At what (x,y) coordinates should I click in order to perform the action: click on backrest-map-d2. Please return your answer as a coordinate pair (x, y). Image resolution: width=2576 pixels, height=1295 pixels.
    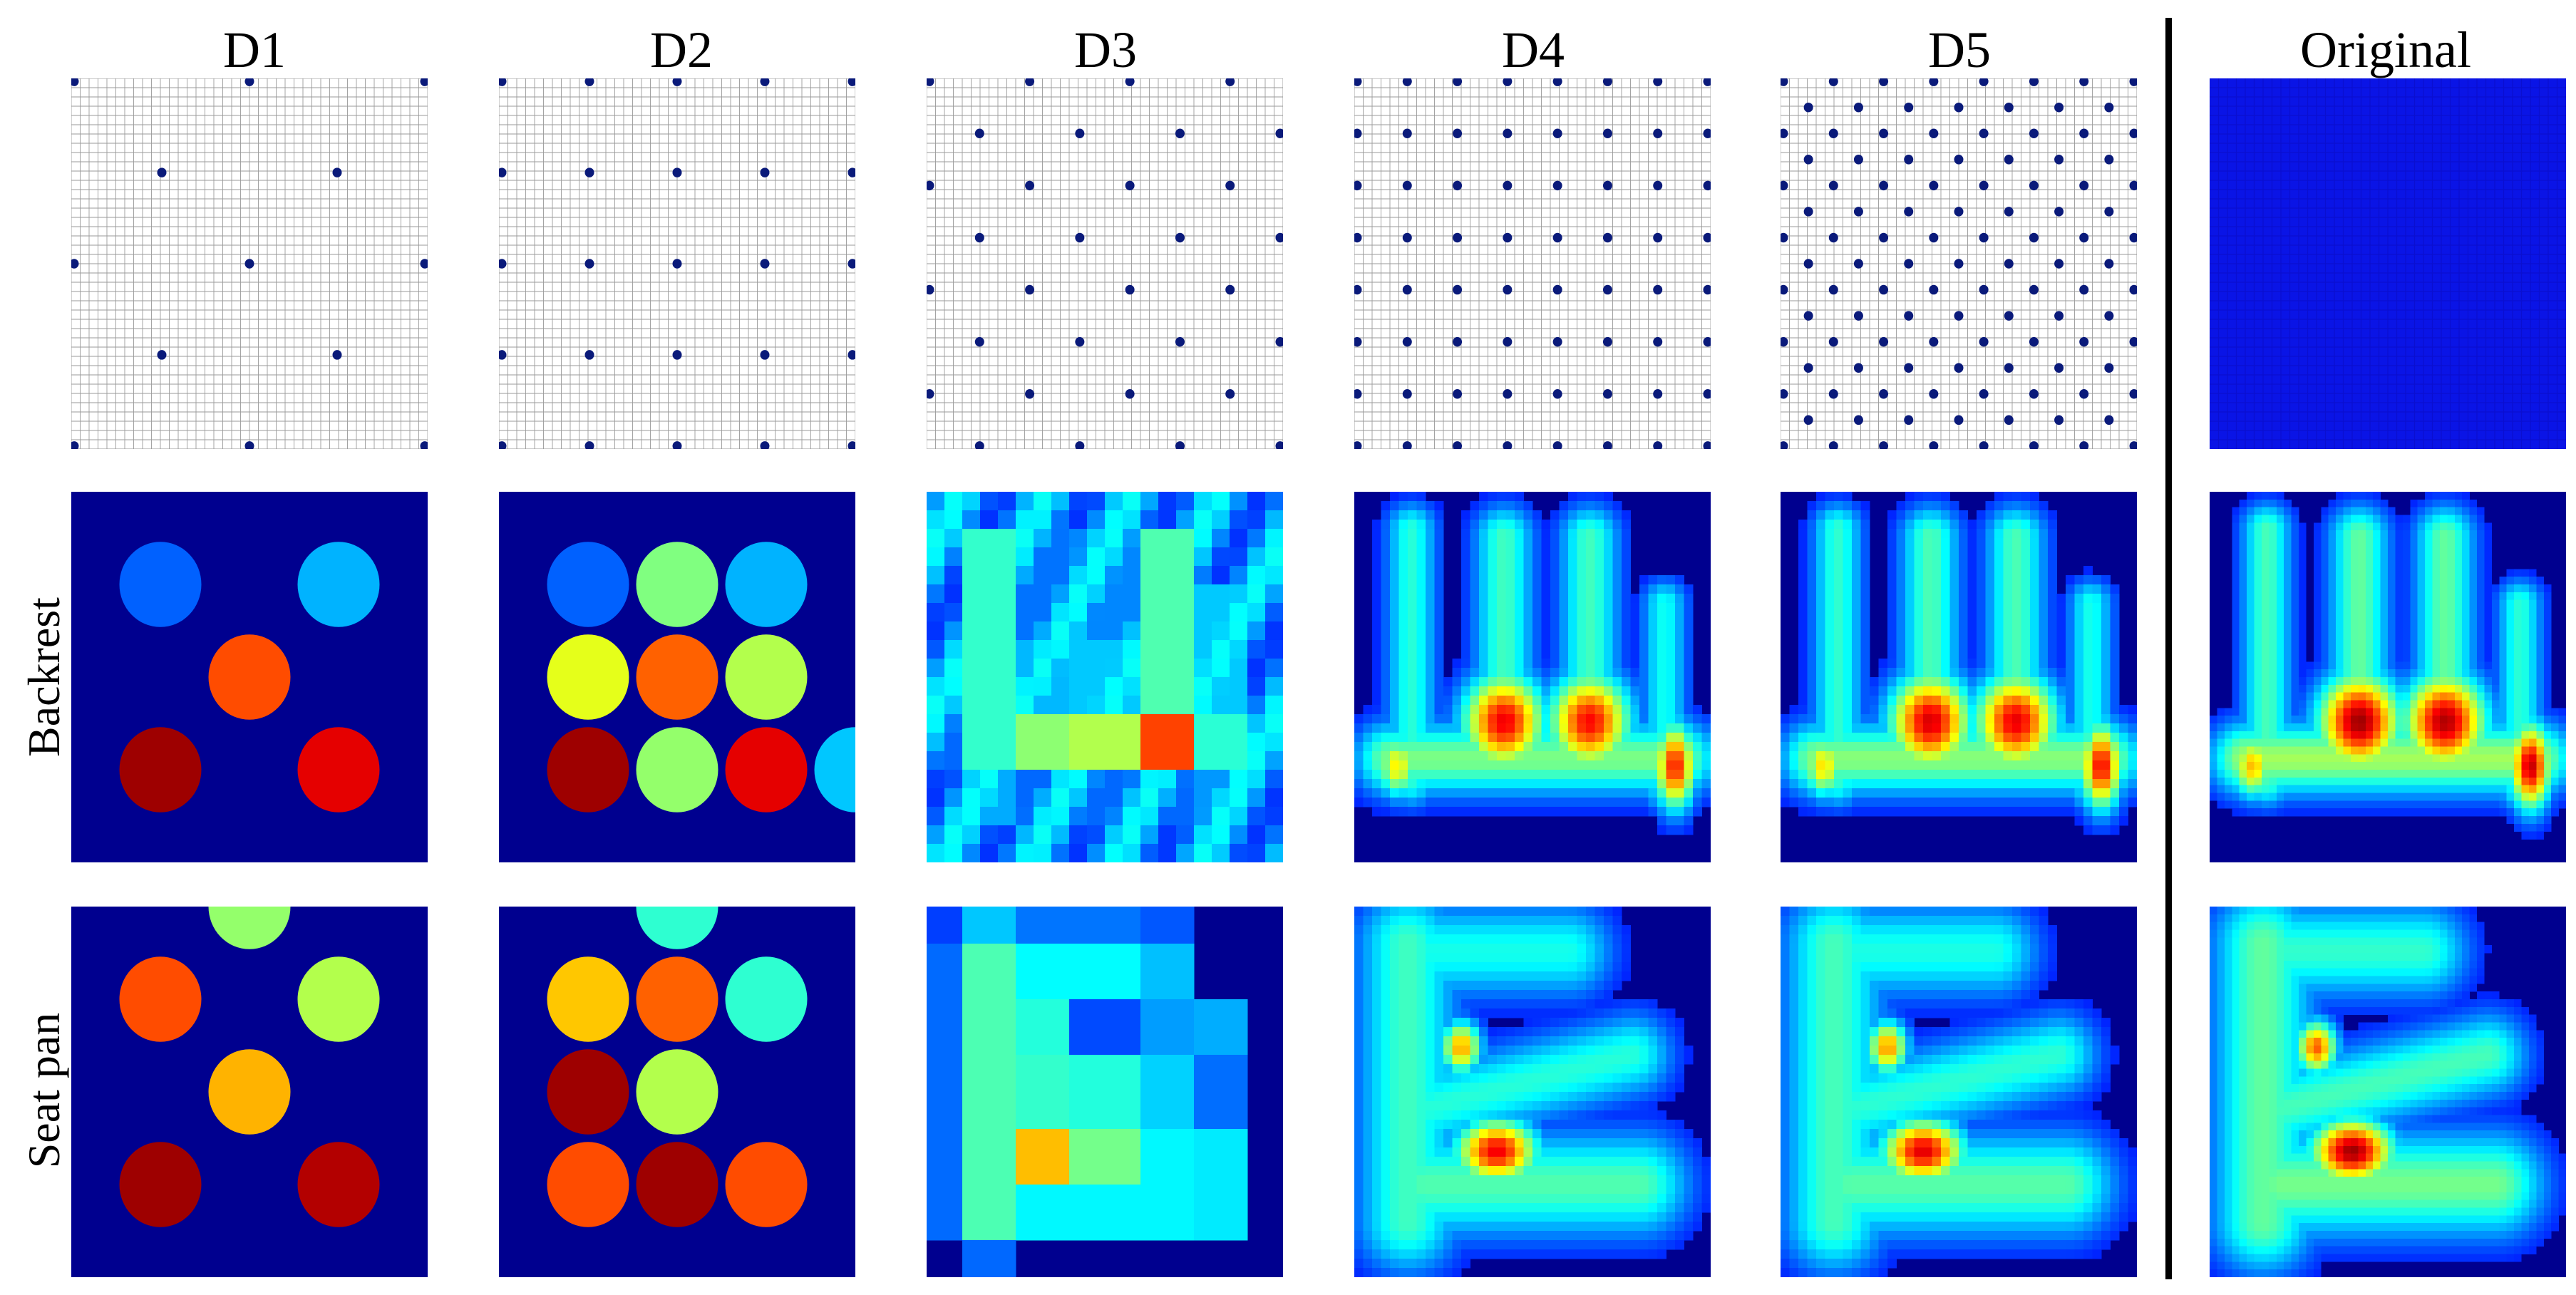
    Looking at the image, I should click on (677, 677).